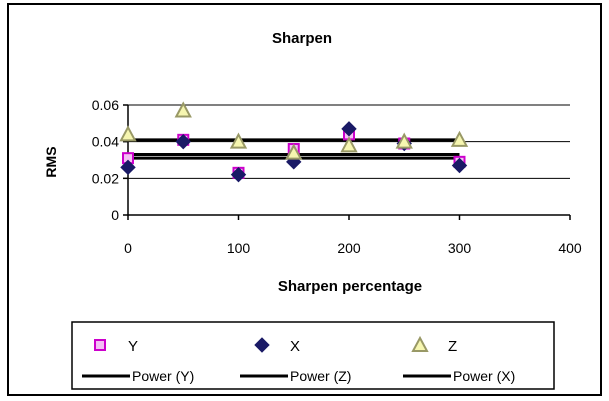 This screenshot has width=609, height=401. Describe the element at coordinates (115, 215) in the screenshot. I see `y-tick-label: 0` at that location.